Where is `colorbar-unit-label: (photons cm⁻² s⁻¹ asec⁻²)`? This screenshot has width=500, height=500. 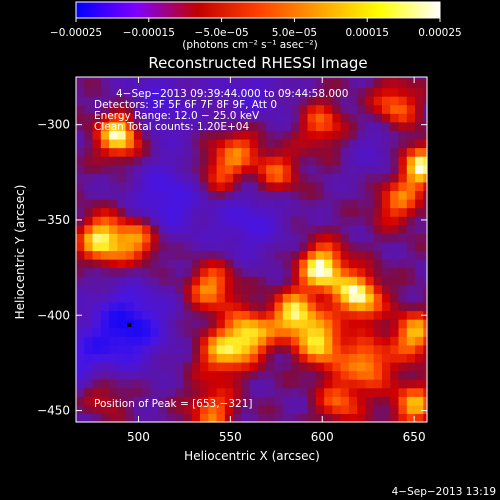
colorbar-unit-label: (photons cm⁻² s⁻¹ asec⁻²) is located at coordinates (249, 45).